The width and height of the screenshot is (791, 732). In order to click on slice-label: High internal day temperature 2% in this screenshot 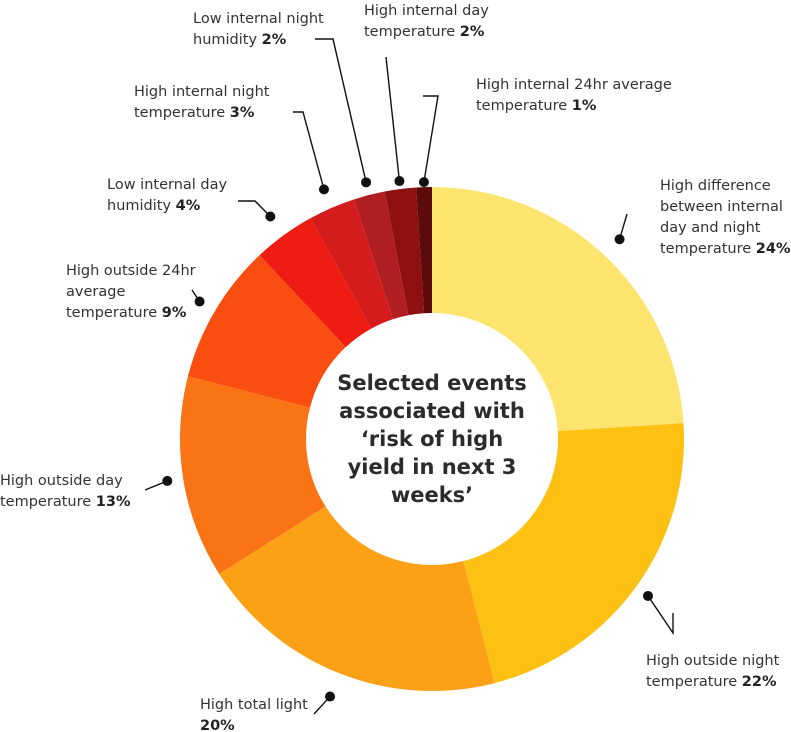, I will do `click(426, 21)`.